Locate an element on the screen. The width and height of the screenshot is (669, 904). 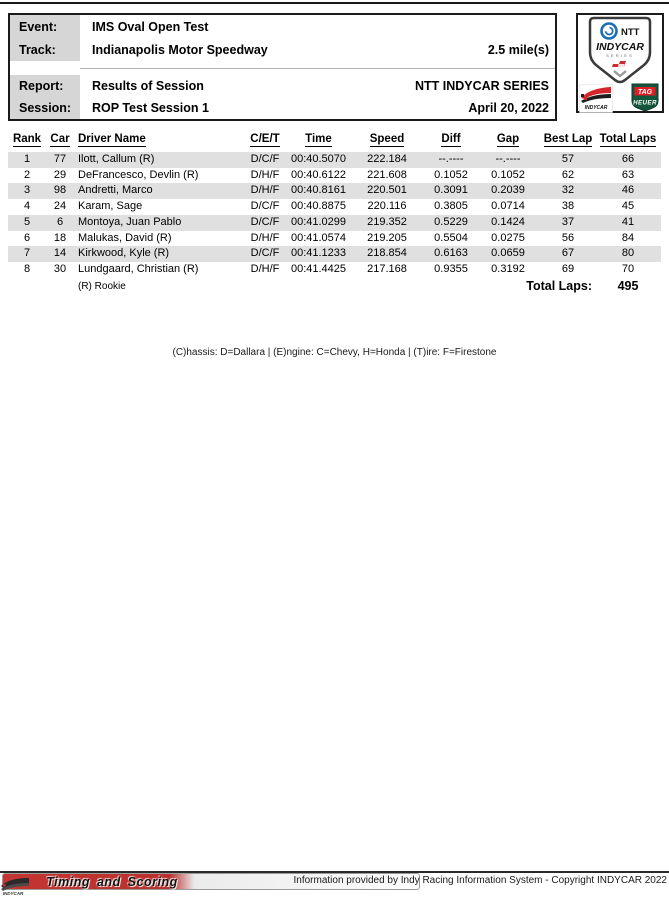
cell: 0.1424 is located at coordinates (508, 222).